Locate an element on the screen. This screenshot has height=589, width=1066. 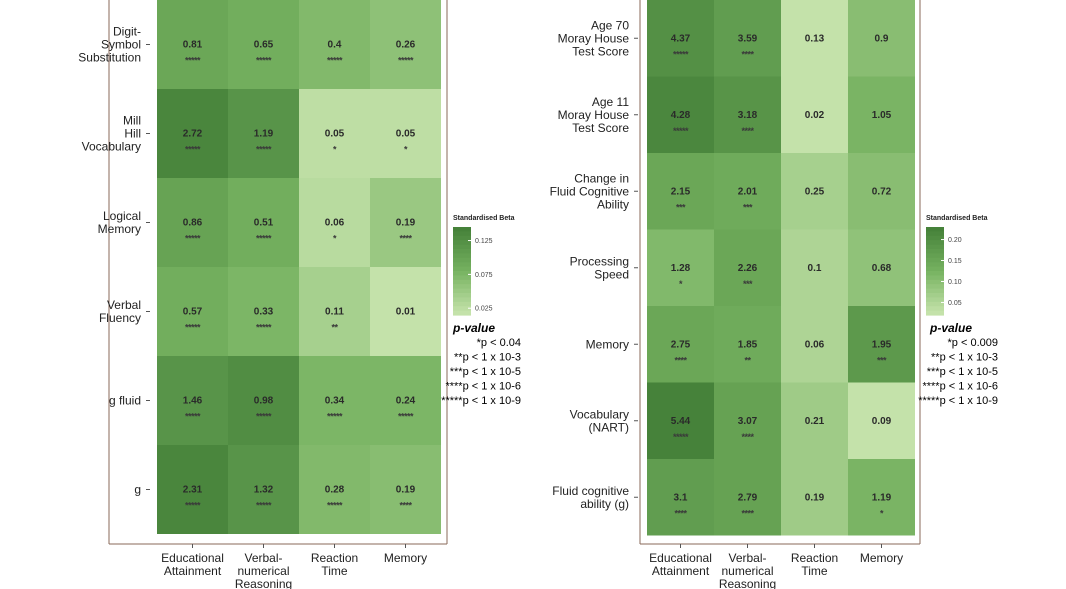
cell-value-label: 0.57 is located at coordinates (193, 312).